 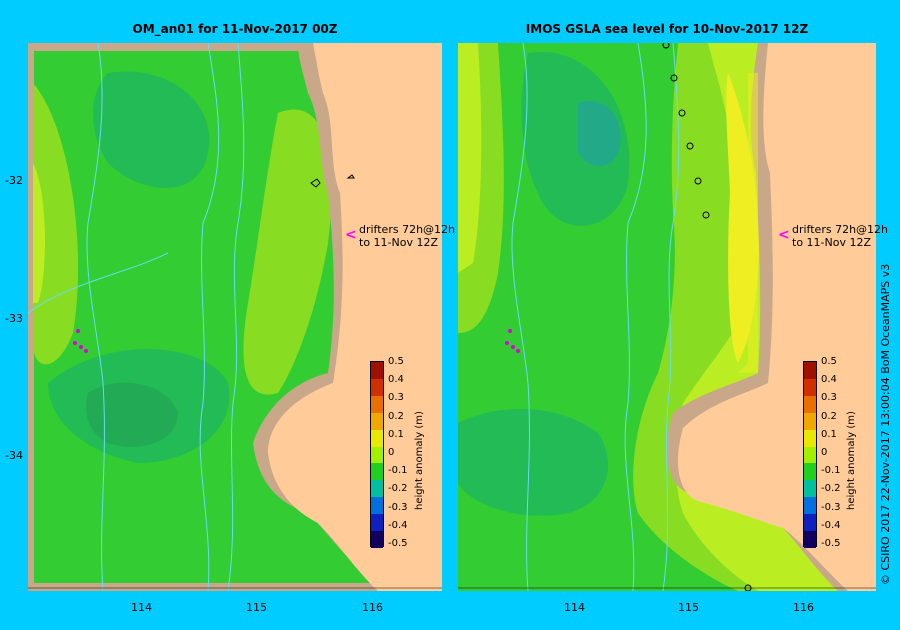 What do you see at coordinates (235, 29) in the screenshot?
I see `left-map-title: OM_an01 for 11-Nov-2017 00Z` at bounding box center [235, 29].